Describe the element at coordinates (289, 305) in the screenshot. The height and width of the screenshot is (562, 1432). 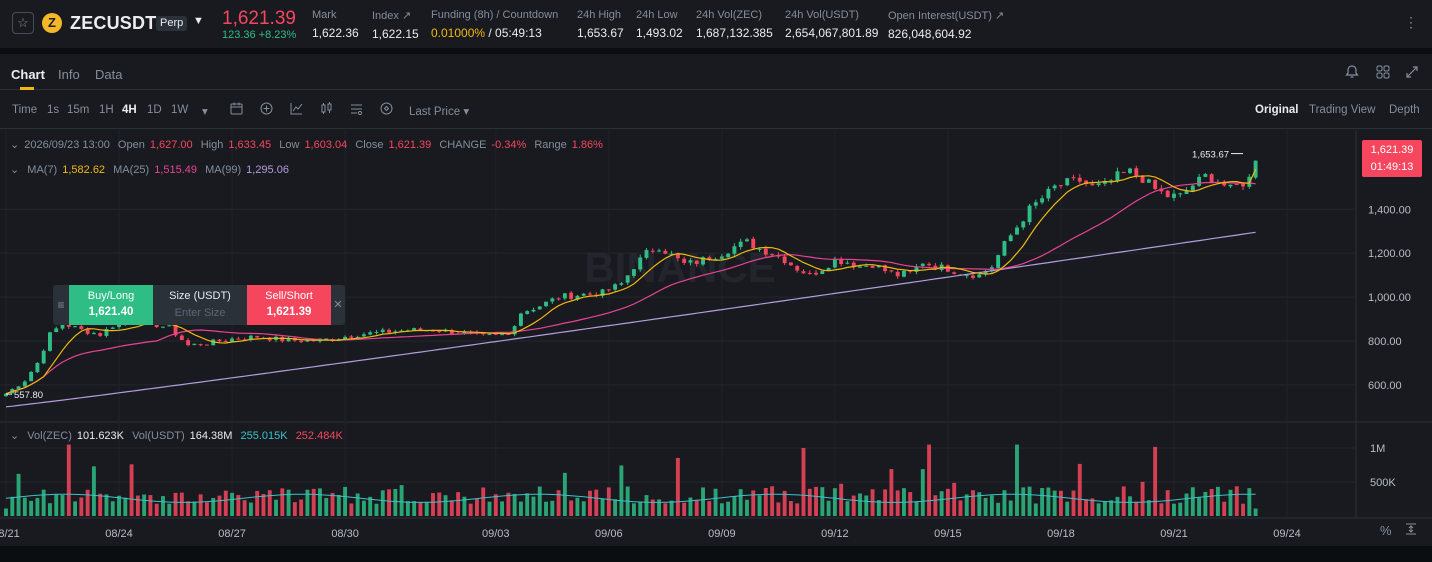
I see `sell-short-button: Sell/Short 1,621.39` at that location.